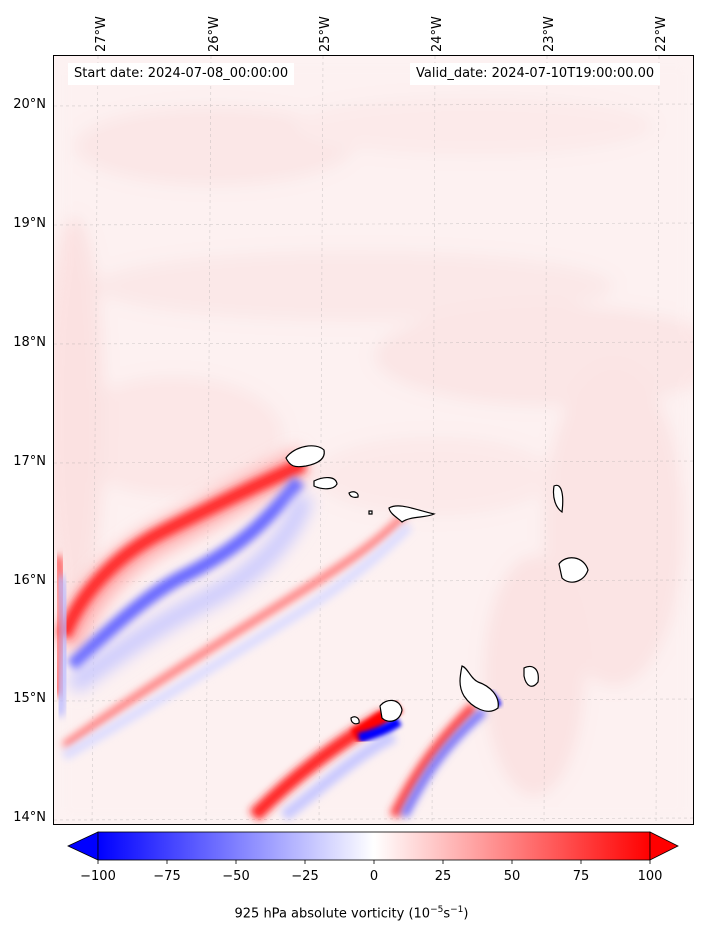 Image resolution: width=703 pixels, height=936 pixels. What do you see at coordinates (573, 570) in the screenshot?
I see `island-boa-vista` at bounding box center [573, 570].